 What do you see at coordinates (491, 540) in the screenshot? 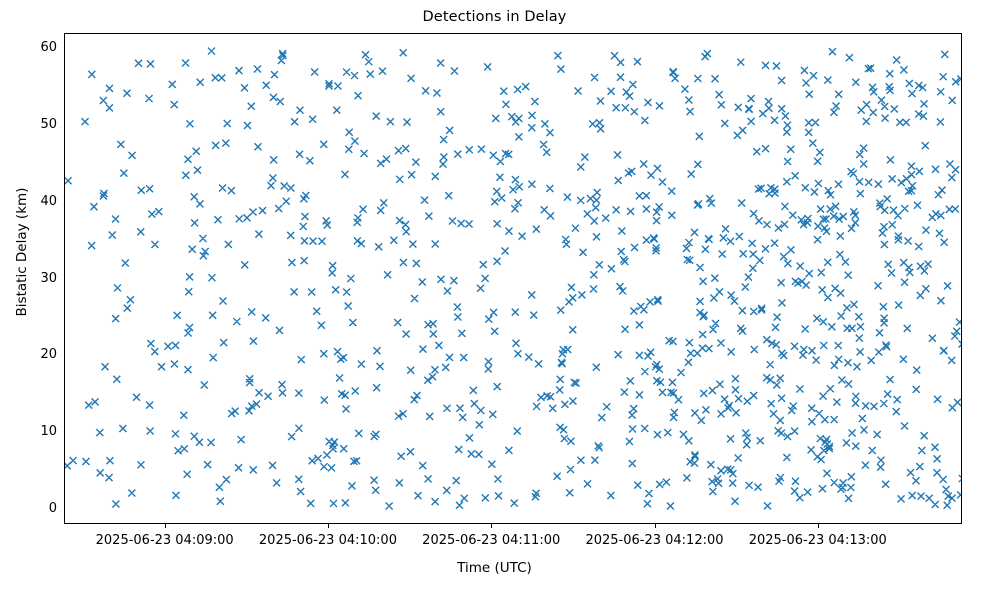
I see `x-tick-label: 2025-06-23 04:11:00` at bounding box center [491, 540].